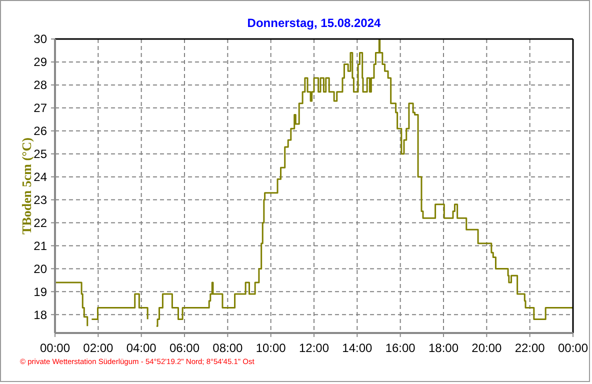  I want to click on x-tick-label: 12:00, so click(314, 348).